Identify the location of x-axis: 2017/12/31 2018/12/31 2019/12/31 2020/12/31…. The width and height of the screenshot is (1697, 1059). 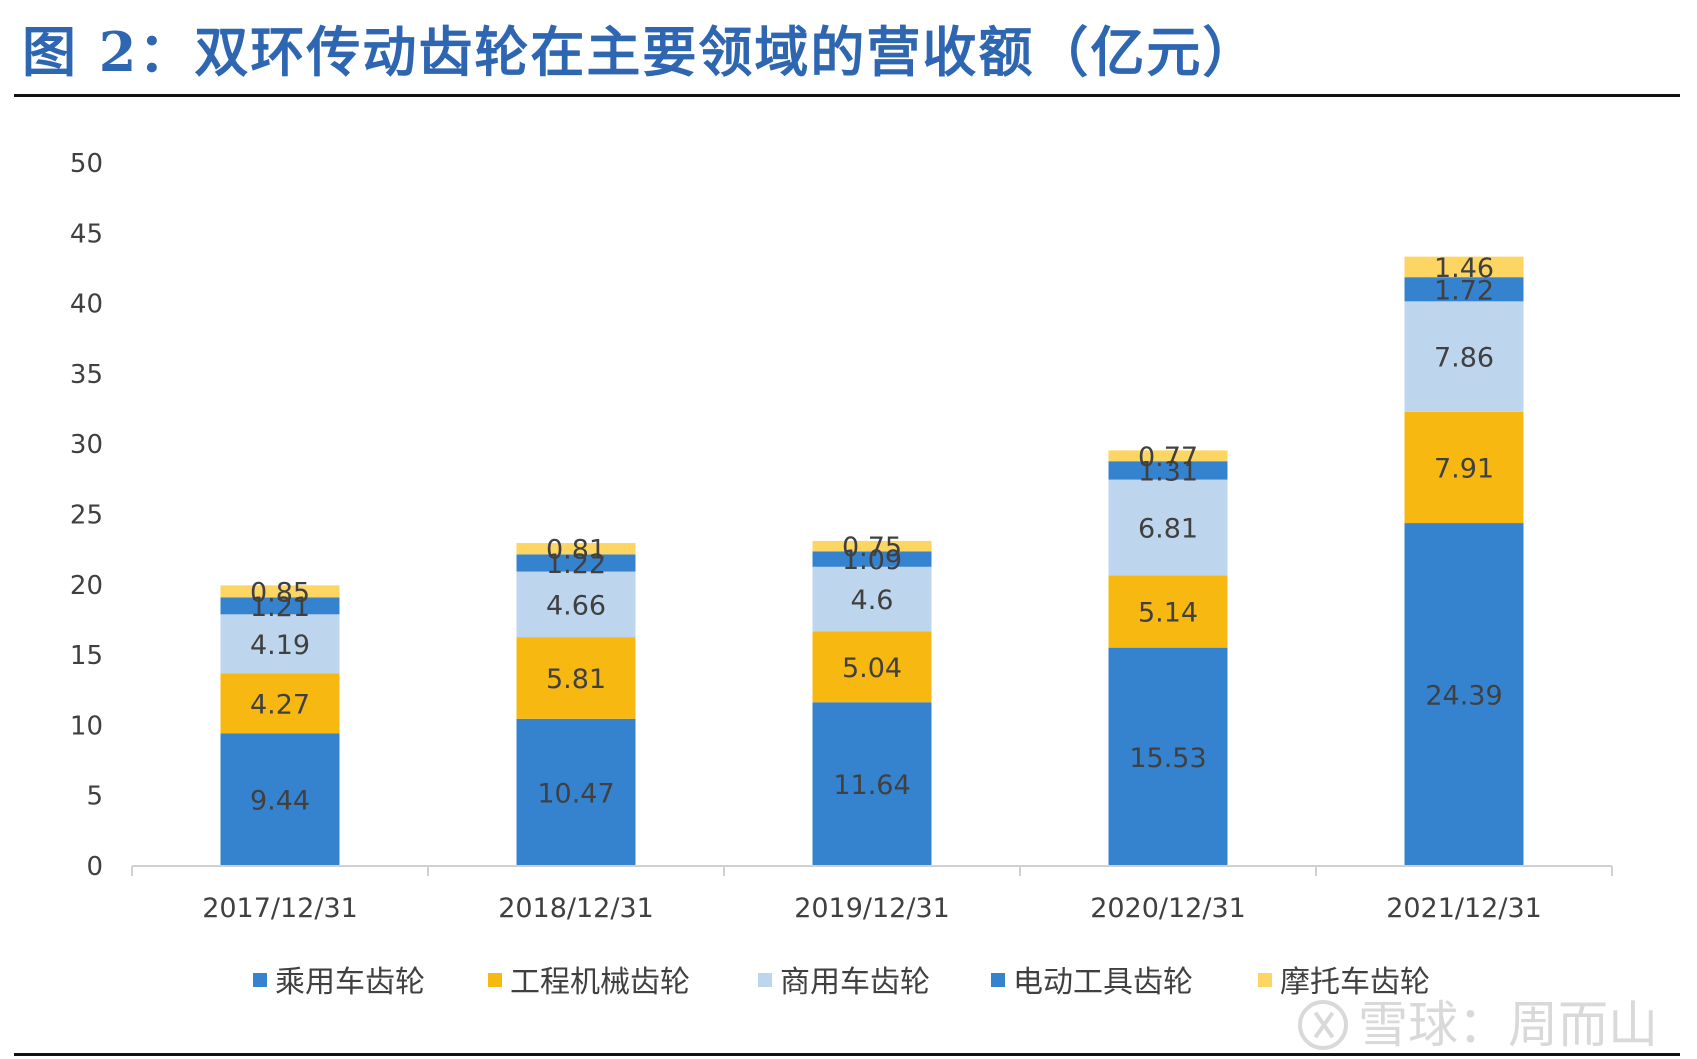
(872, 894).